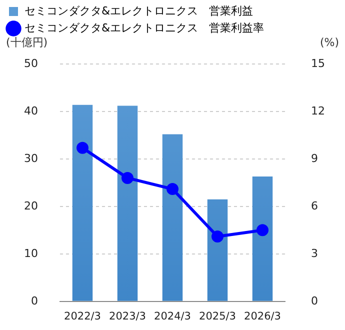 Image resolution: width=345 pixels, height=330 pixels. What do you see at coordinates (314, 301) in the screenshot?
I see `y2-tick-label: 0` at bounding box center [314, 301].